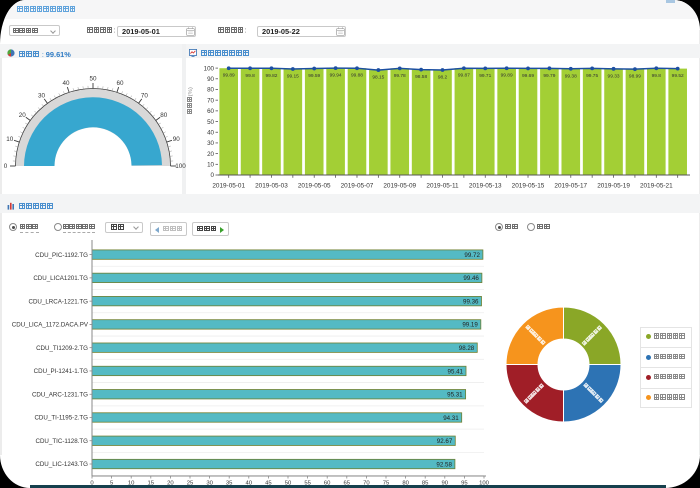 The image size is (700, 488). Describe the element at coordinates (61, 418) in the screenshot. I see `svg-text: CDU_TI-1195-2.TG` at that location.